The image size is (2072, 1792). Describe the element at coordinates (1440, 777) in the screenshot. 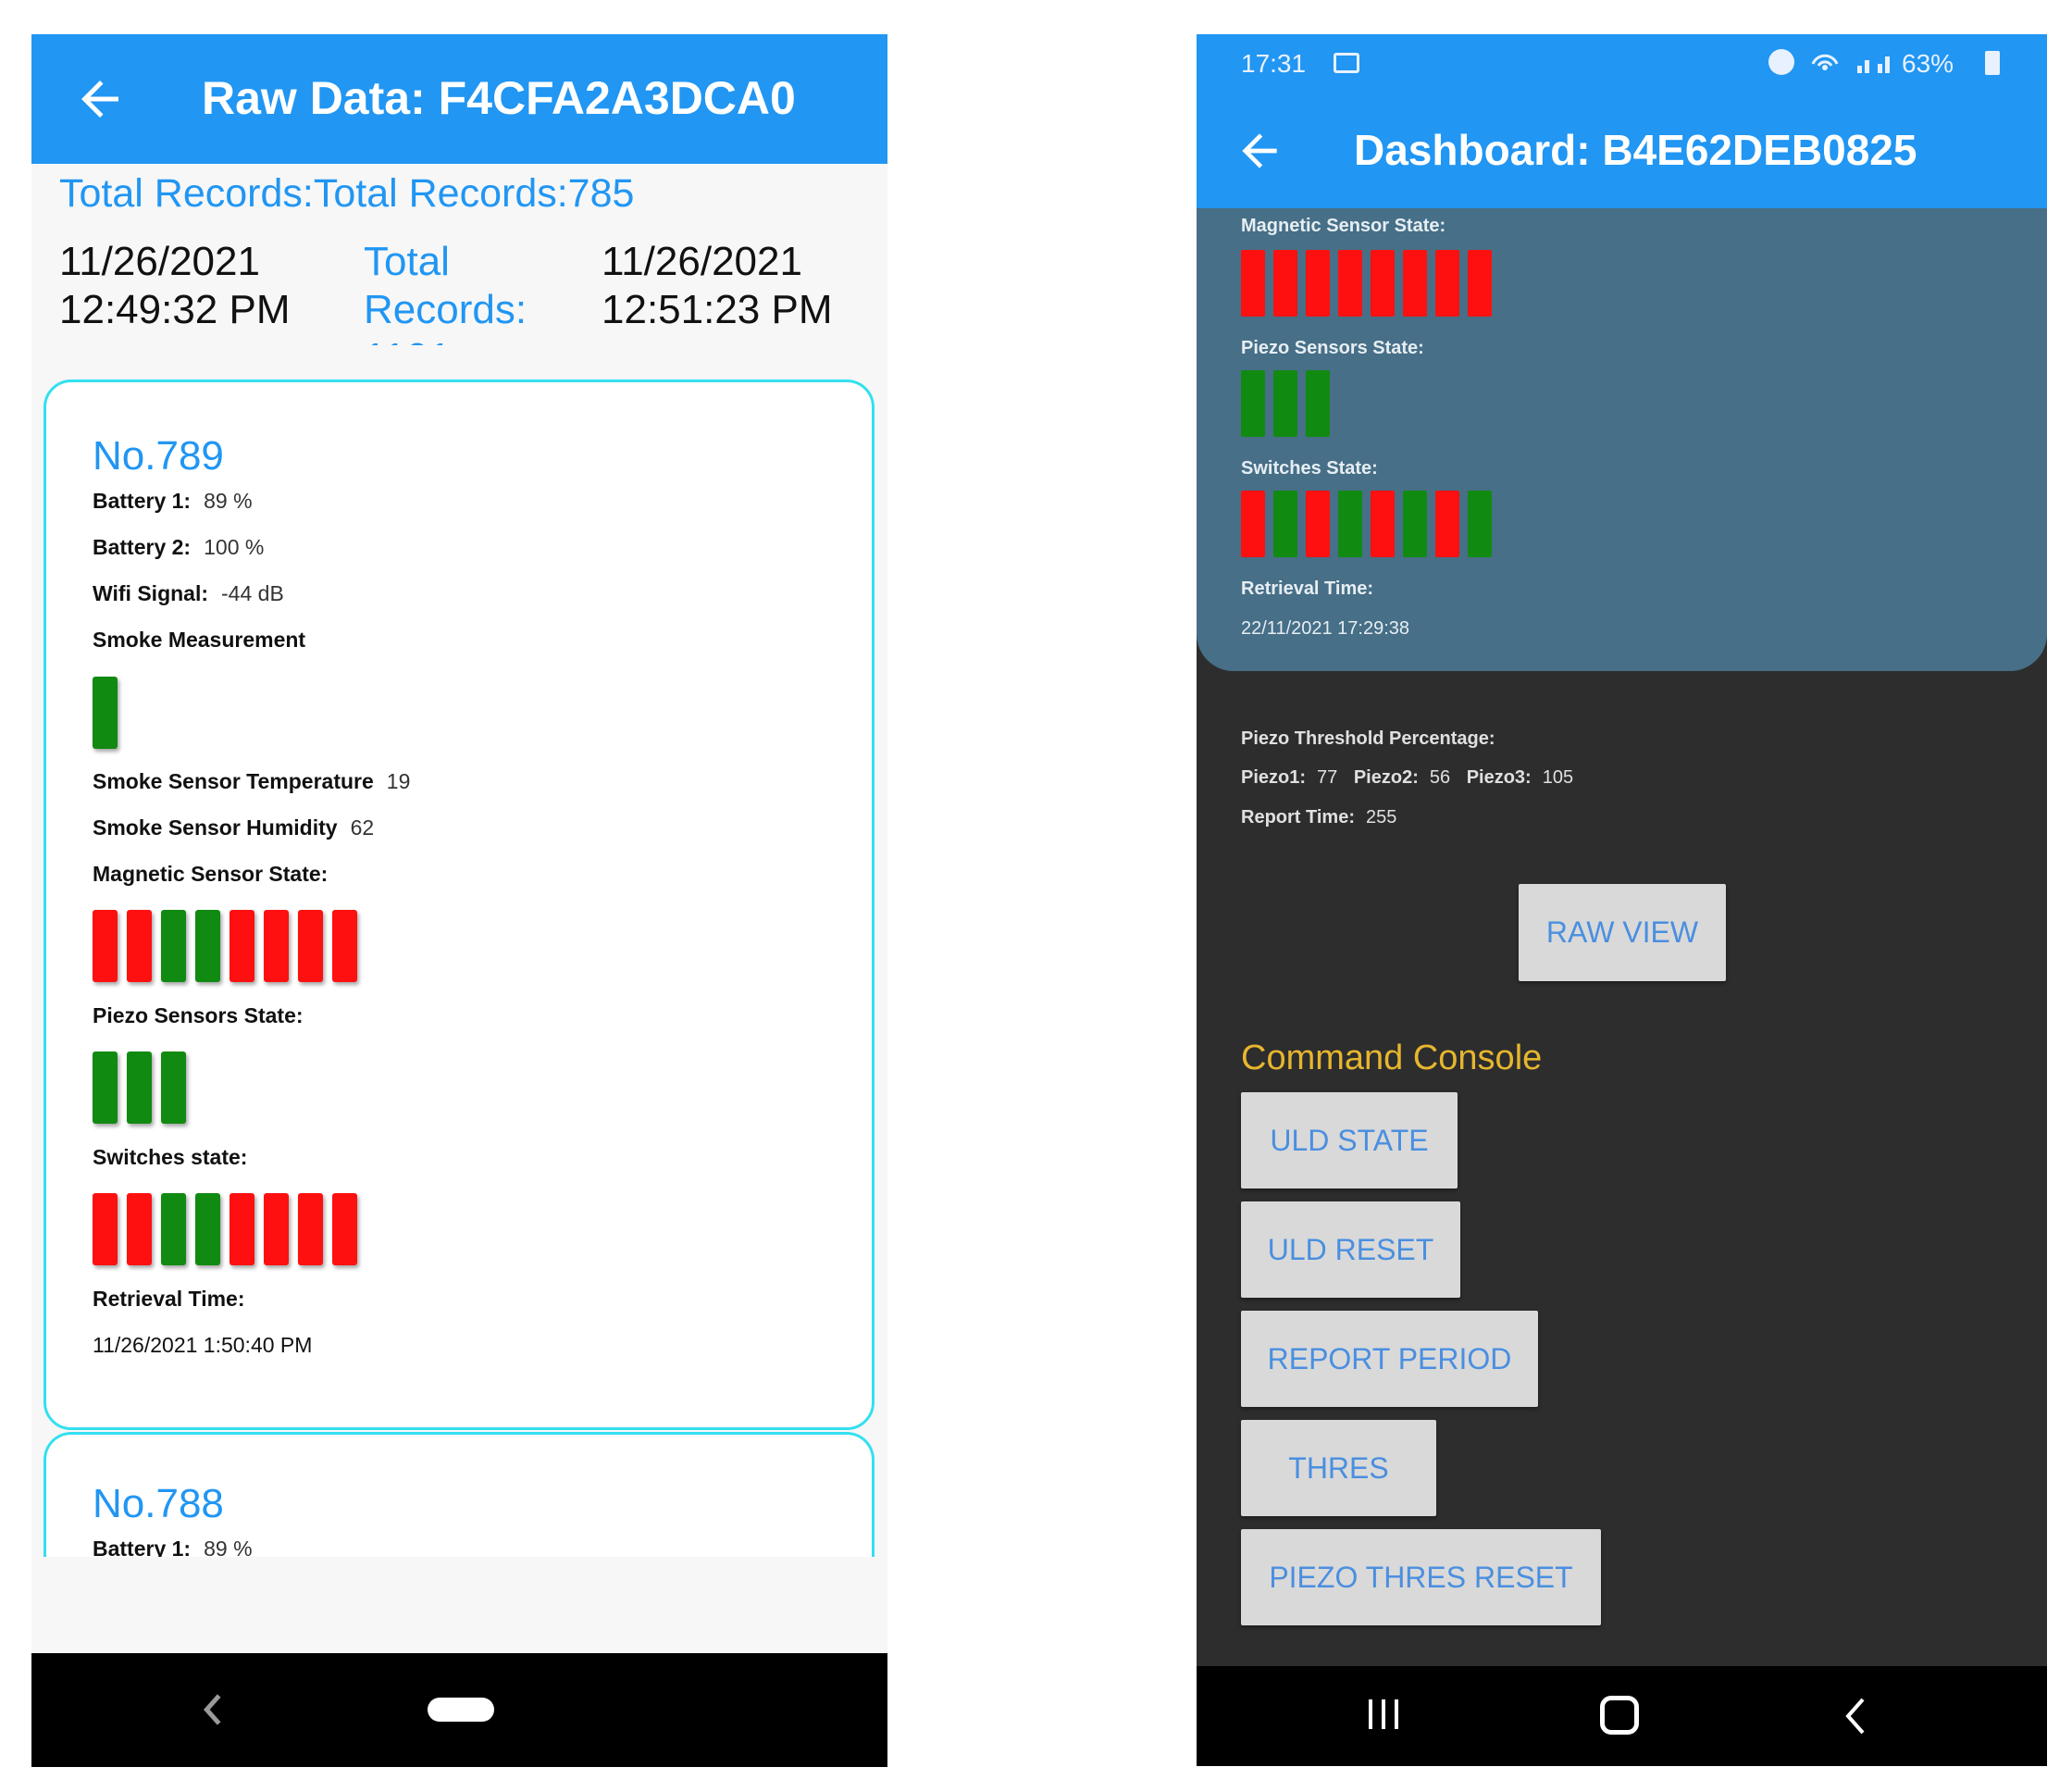

I see `piezo2-value: 56` at that location.